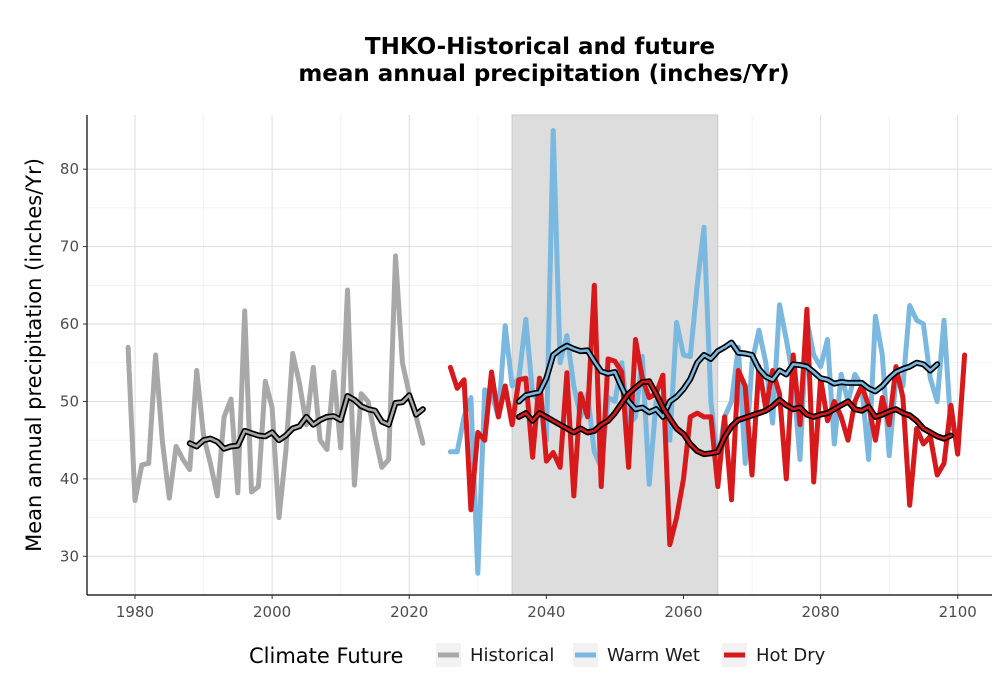 Image resolution: width=1000 pixels, height=700 pixels. I want to click on smooth-line-warm-wet, so click(728, 380).